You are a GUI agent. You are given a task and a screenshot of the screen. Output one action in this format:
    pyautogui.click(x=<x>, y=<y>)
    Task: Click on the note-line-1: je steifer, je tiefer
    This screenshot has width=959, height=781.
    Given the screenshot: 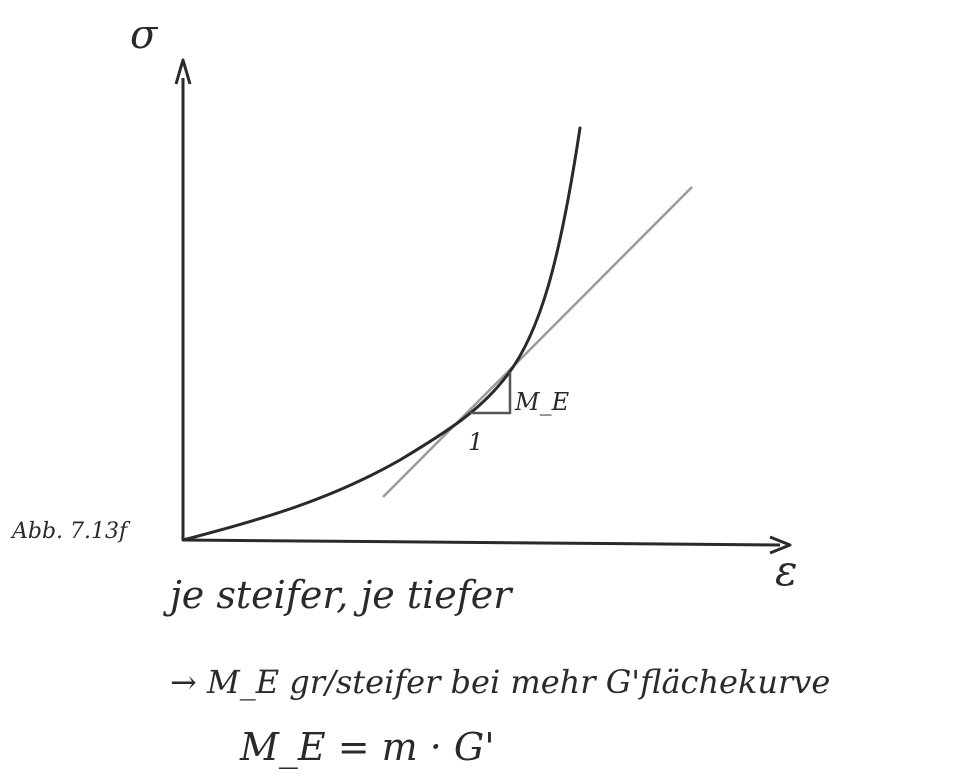 What is the action you would take?
    pyautogui.click(x=338, y=595)
    